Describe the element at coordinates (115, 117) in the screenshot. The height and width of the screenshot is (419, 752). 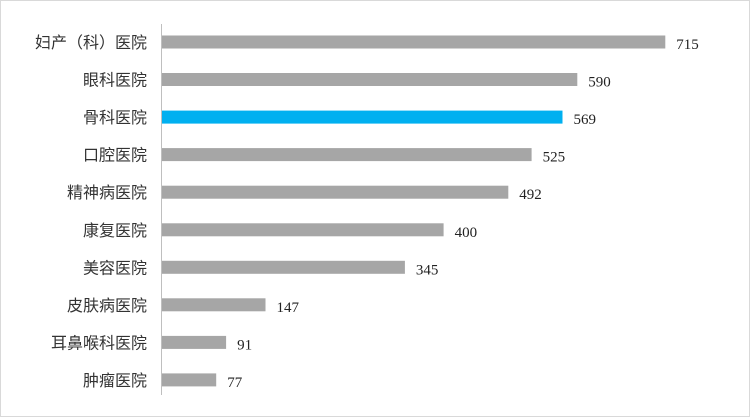
I see `category-label: 骨科医院` at that location.